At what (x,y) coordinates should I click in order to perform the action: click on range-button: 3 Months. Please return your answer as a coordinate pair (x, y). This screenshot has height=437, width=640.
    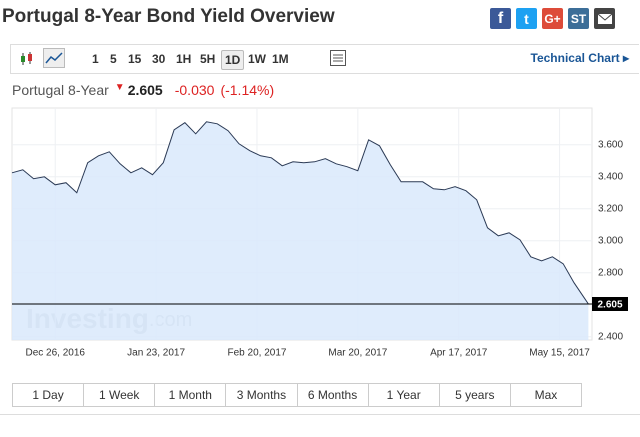
    Looking at the image, I should click on (262, 395).